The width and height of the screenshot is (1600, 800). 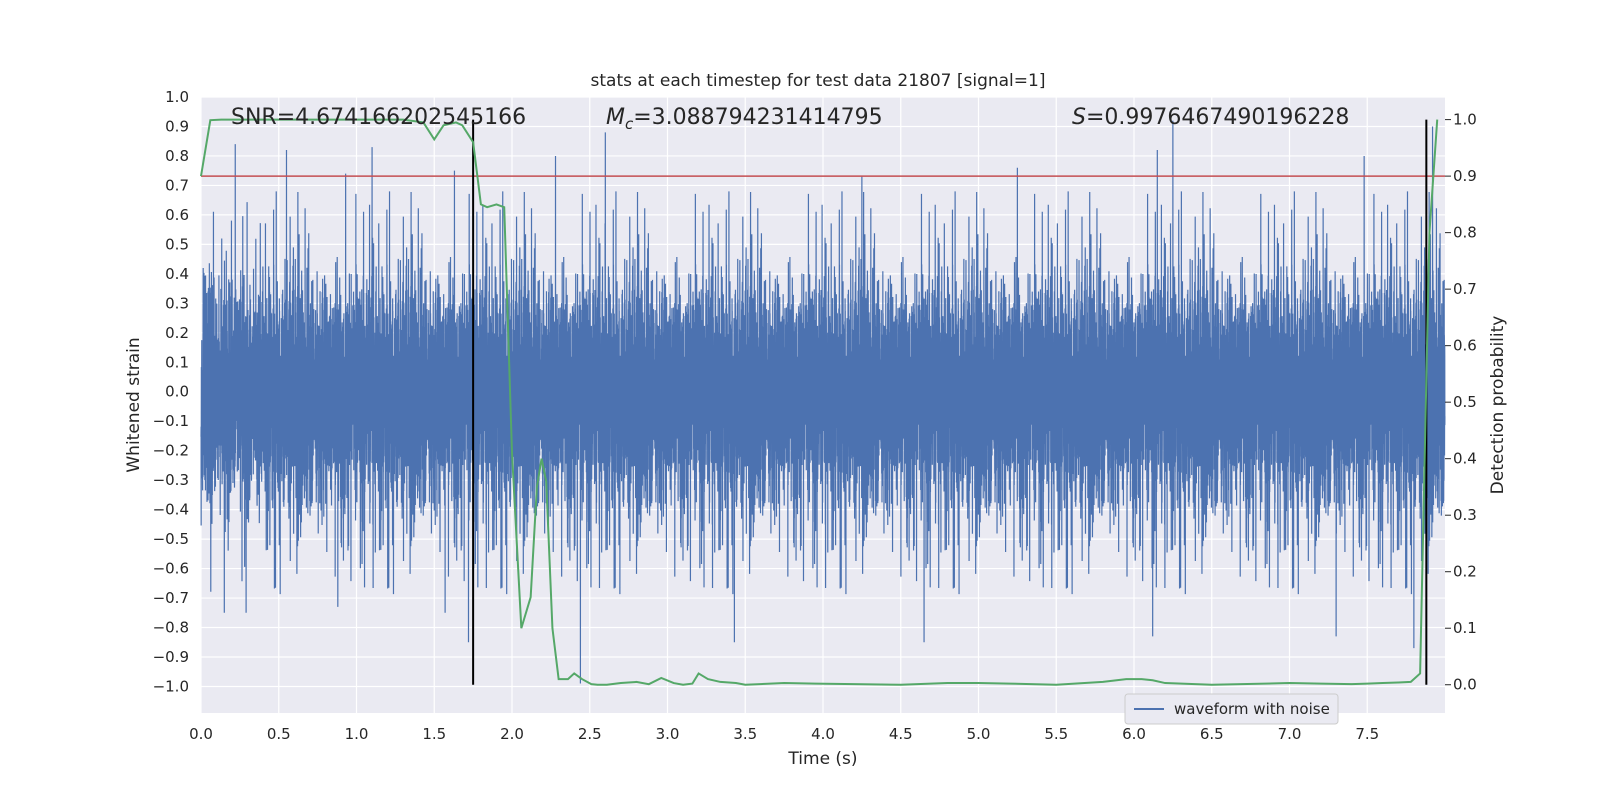 I want to click on y-left-tick-label: −0.8, so click(x=171, y=628).